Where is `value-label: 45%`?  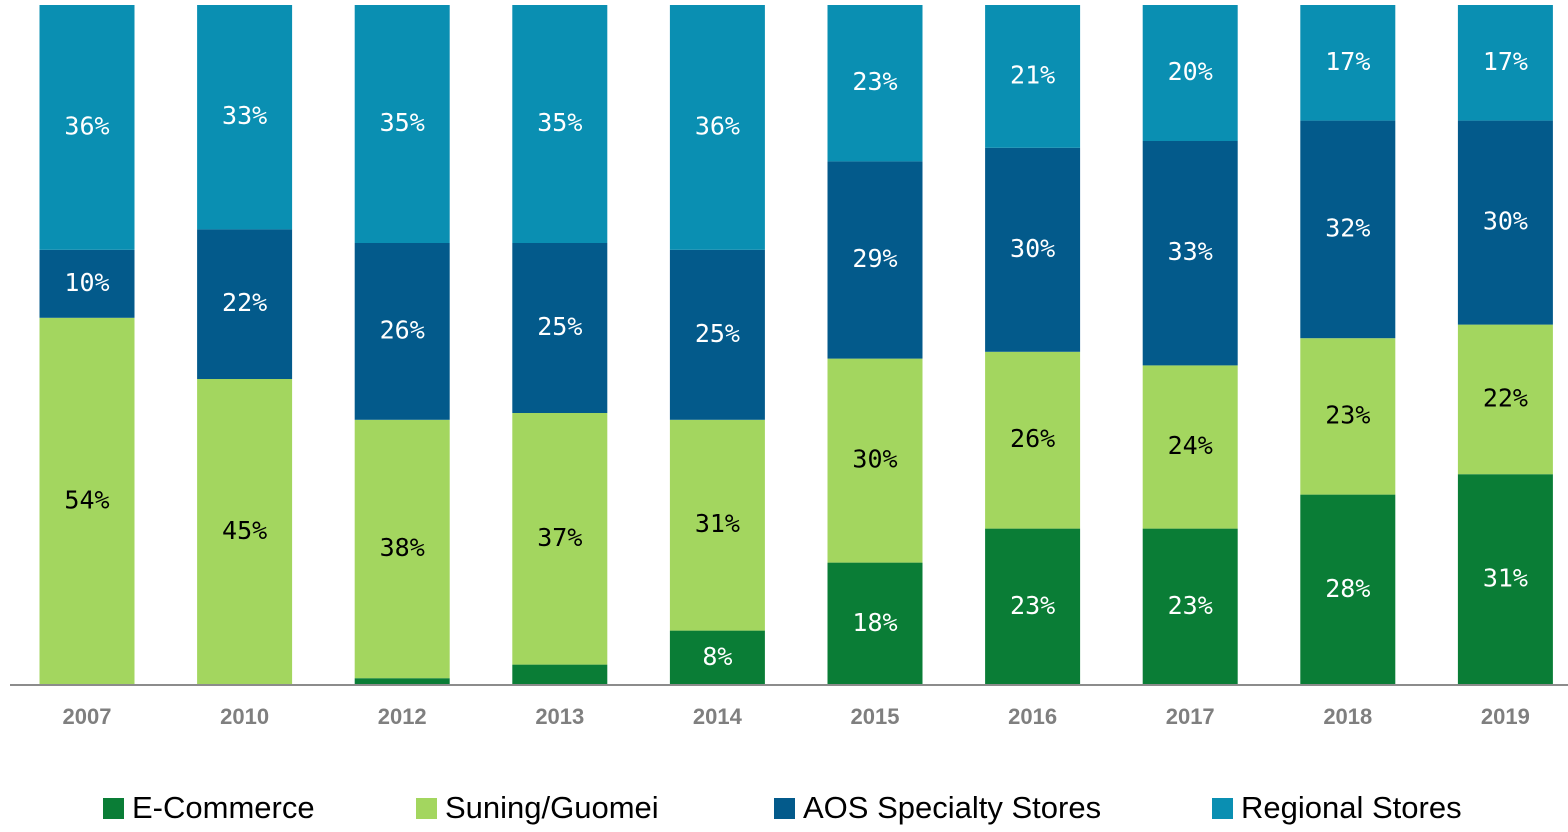
value-label: 45% is located at coordinates (244, 530).